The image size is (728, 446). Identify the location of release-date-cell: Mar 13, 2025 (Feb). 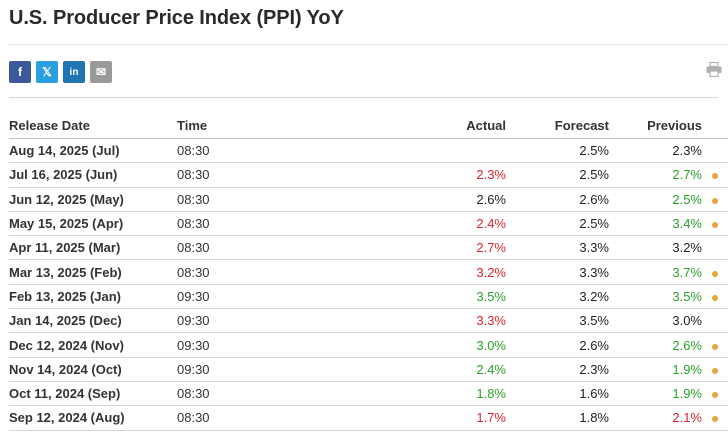
(93, 272).